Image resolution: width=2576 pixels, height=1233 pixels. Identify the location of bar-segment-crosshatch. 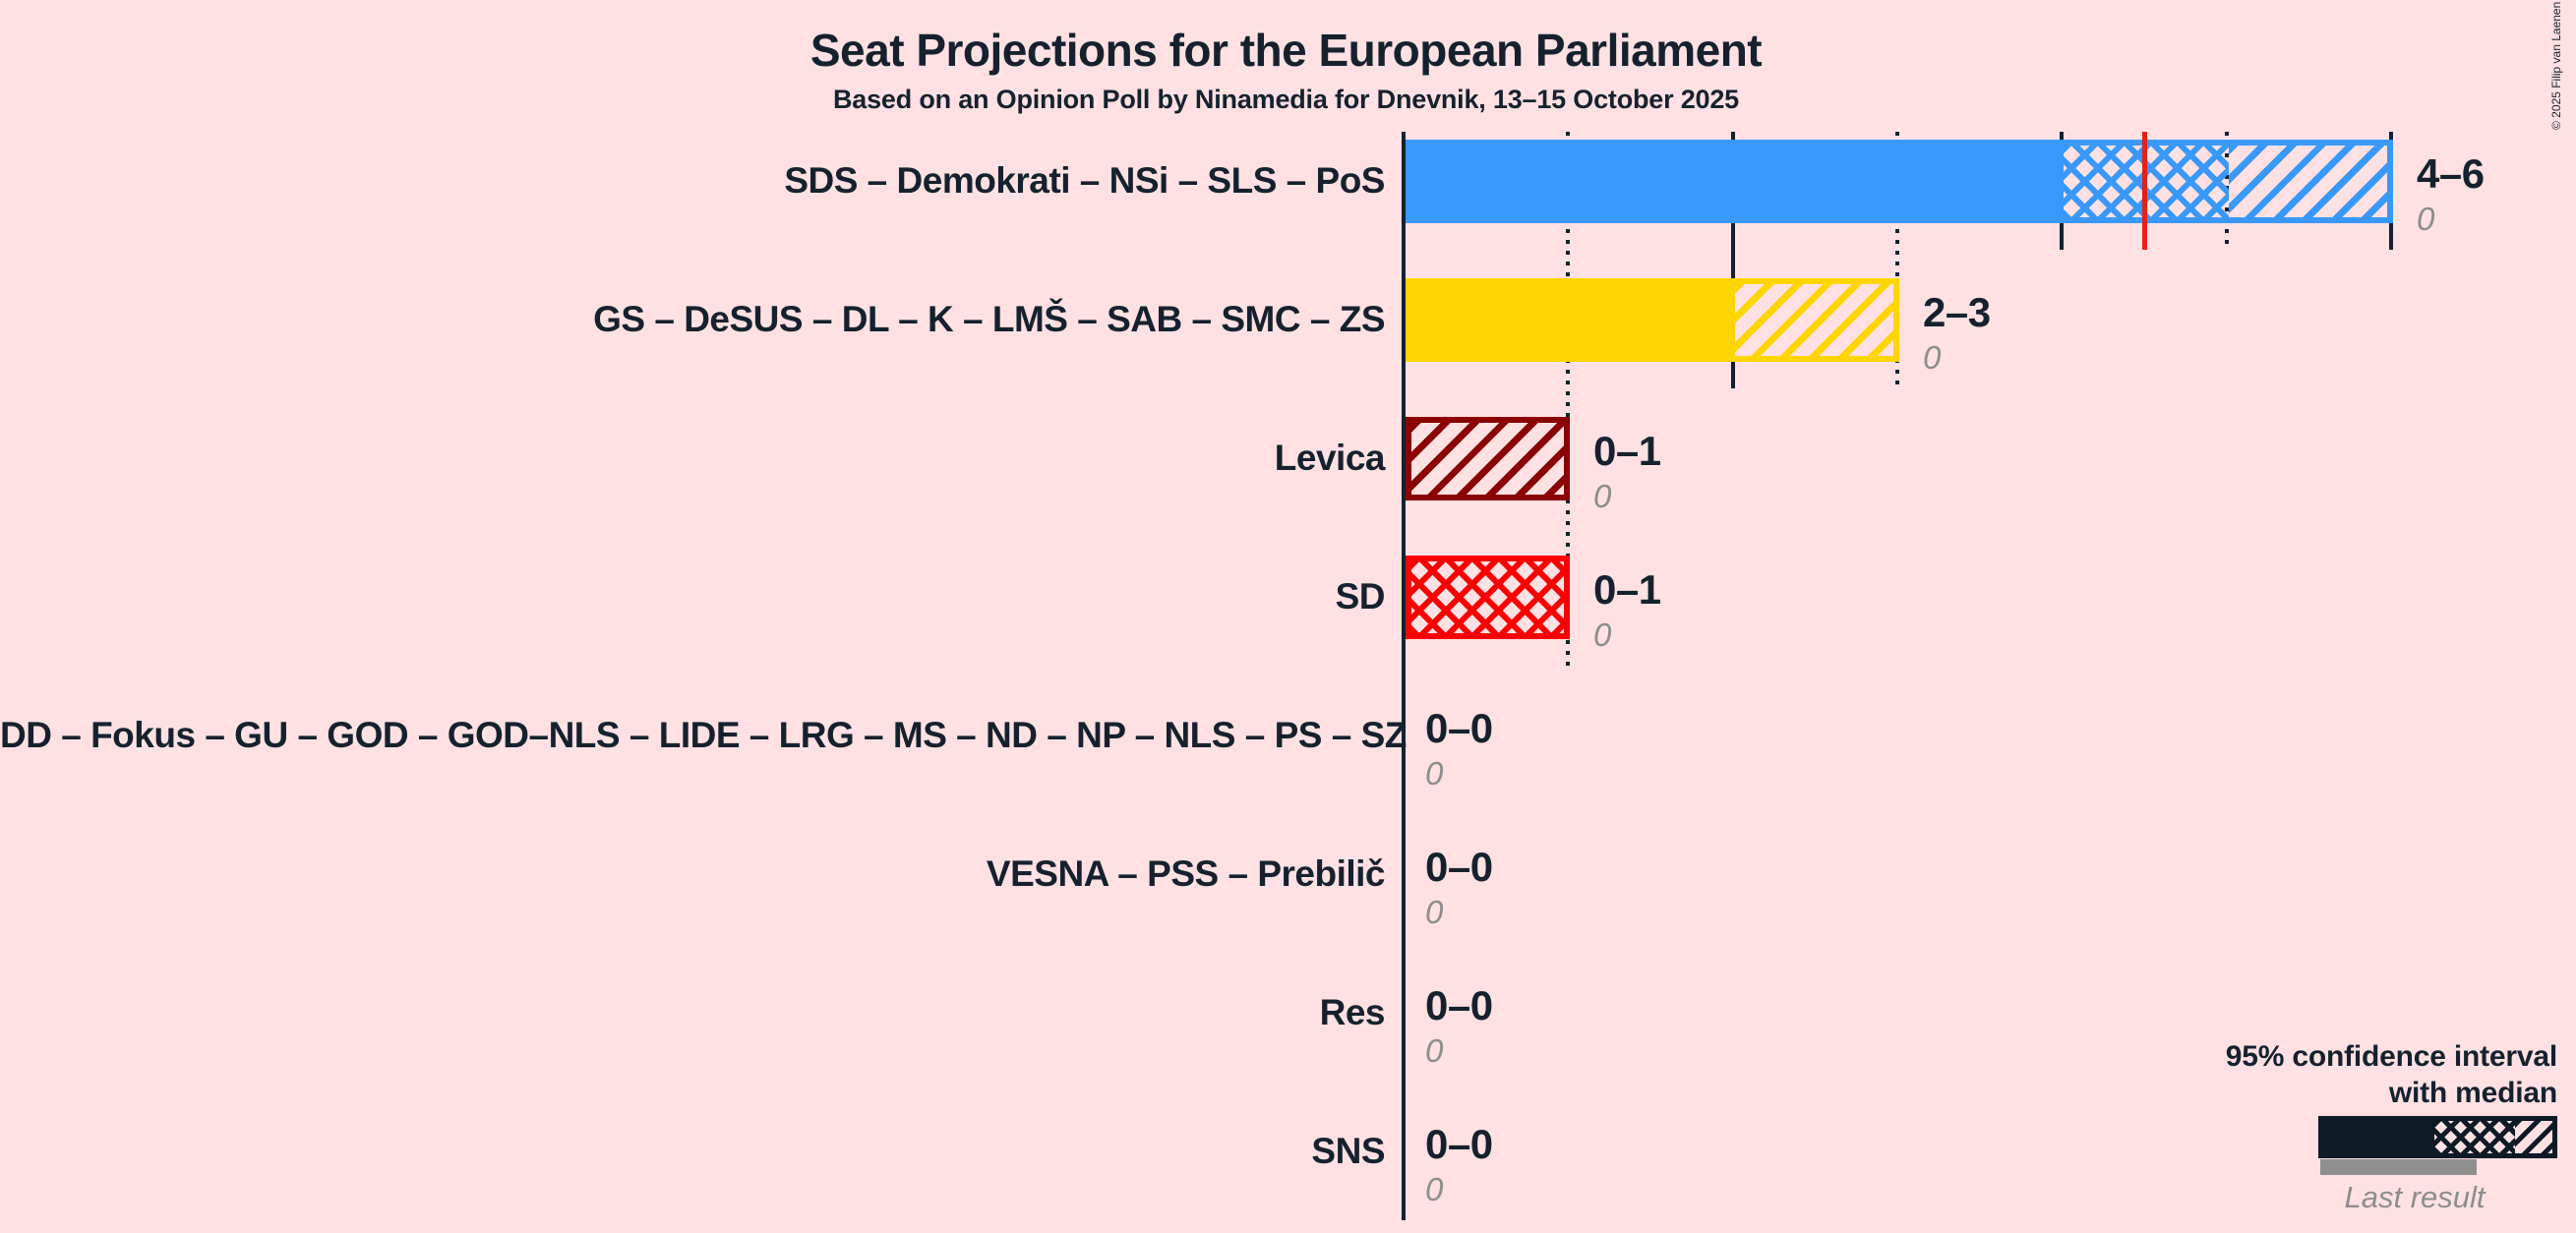
(1488, 597).